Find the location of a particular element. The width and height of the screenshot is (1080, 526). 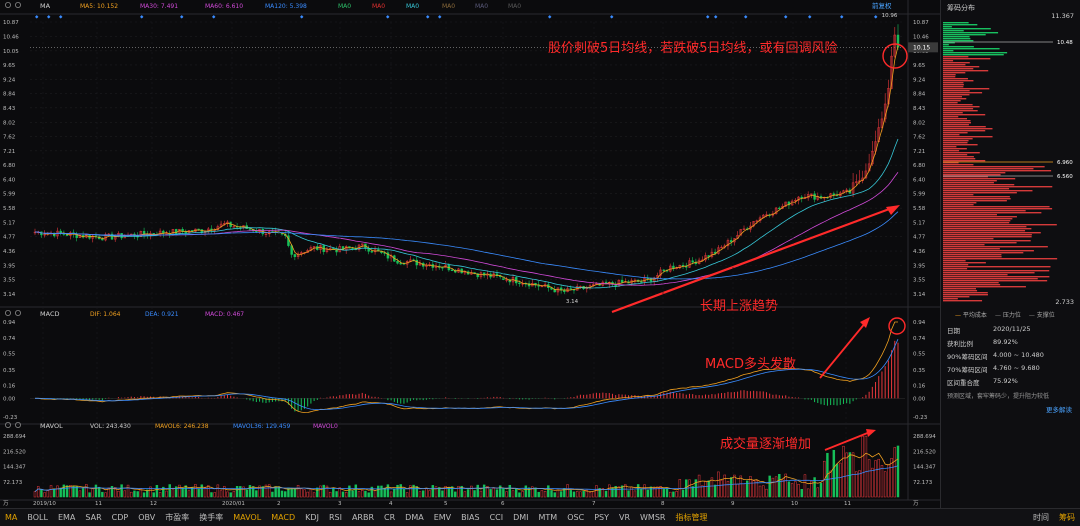

indicator-tab-mtm: MTM is located at coordinates (548, 517).